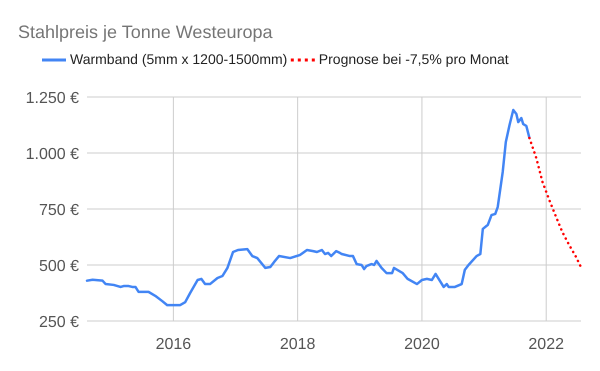 The image size is (600, 371). What do you see at coordinates (555, 202) in the screenshot?
I see `line-series` at bounding box center [555, 202].